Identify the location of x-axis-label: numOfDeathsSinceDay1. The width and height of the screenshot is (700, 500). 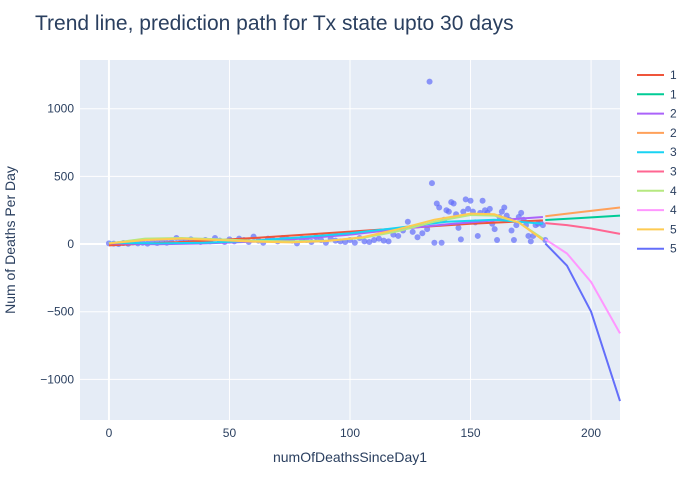
(350, 457).